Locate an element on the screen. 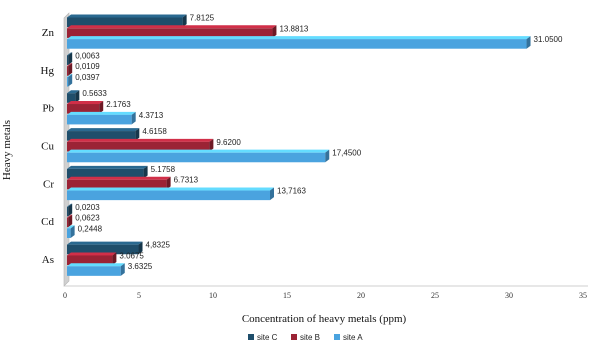 The height and width of the screenshot is (344, 593). x-tick-label: 10 is located at coordinates (213, 295).